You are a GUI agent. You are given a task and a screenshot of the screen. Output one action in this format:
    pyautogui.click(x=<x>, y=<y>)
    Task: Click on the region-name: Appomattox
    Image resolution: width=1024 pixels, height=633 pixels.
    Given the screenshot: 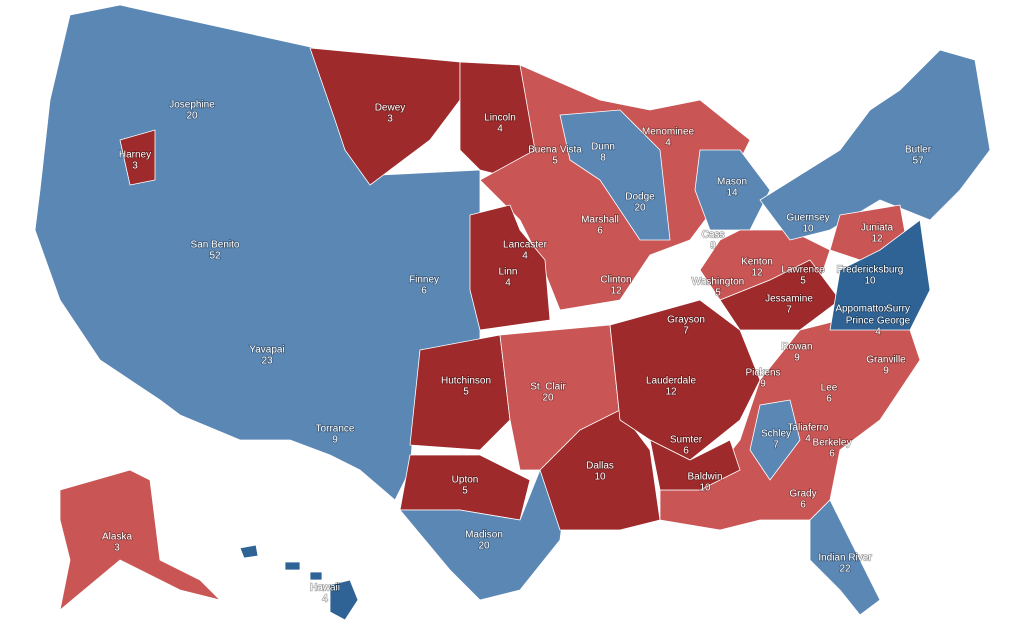 What is the action you would take?
    pyautogui.click(x=861, y=309)
    